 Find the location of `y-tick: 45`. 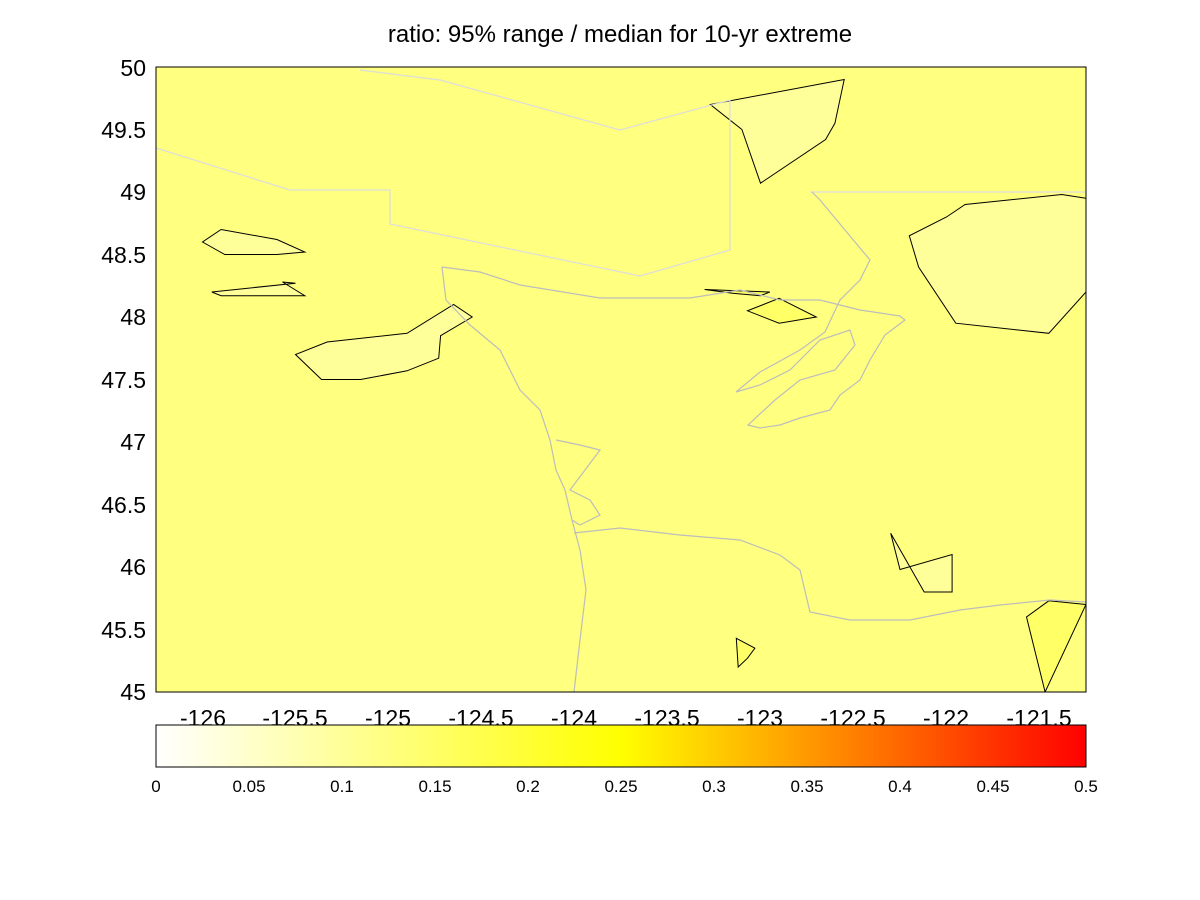

y-tick: 45 is located at coordinates (133, 692).